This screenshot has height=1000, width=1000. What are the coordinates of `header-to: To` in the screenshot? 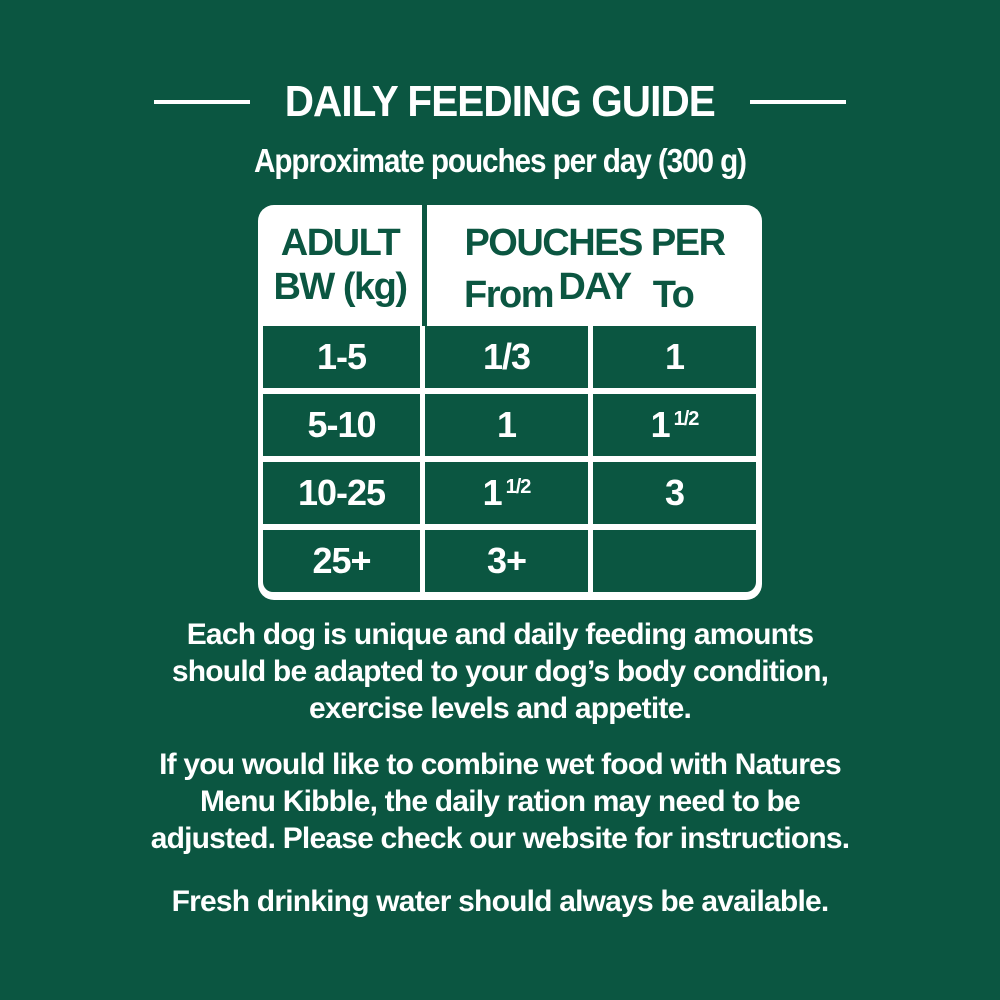 It's located at (673, 295).